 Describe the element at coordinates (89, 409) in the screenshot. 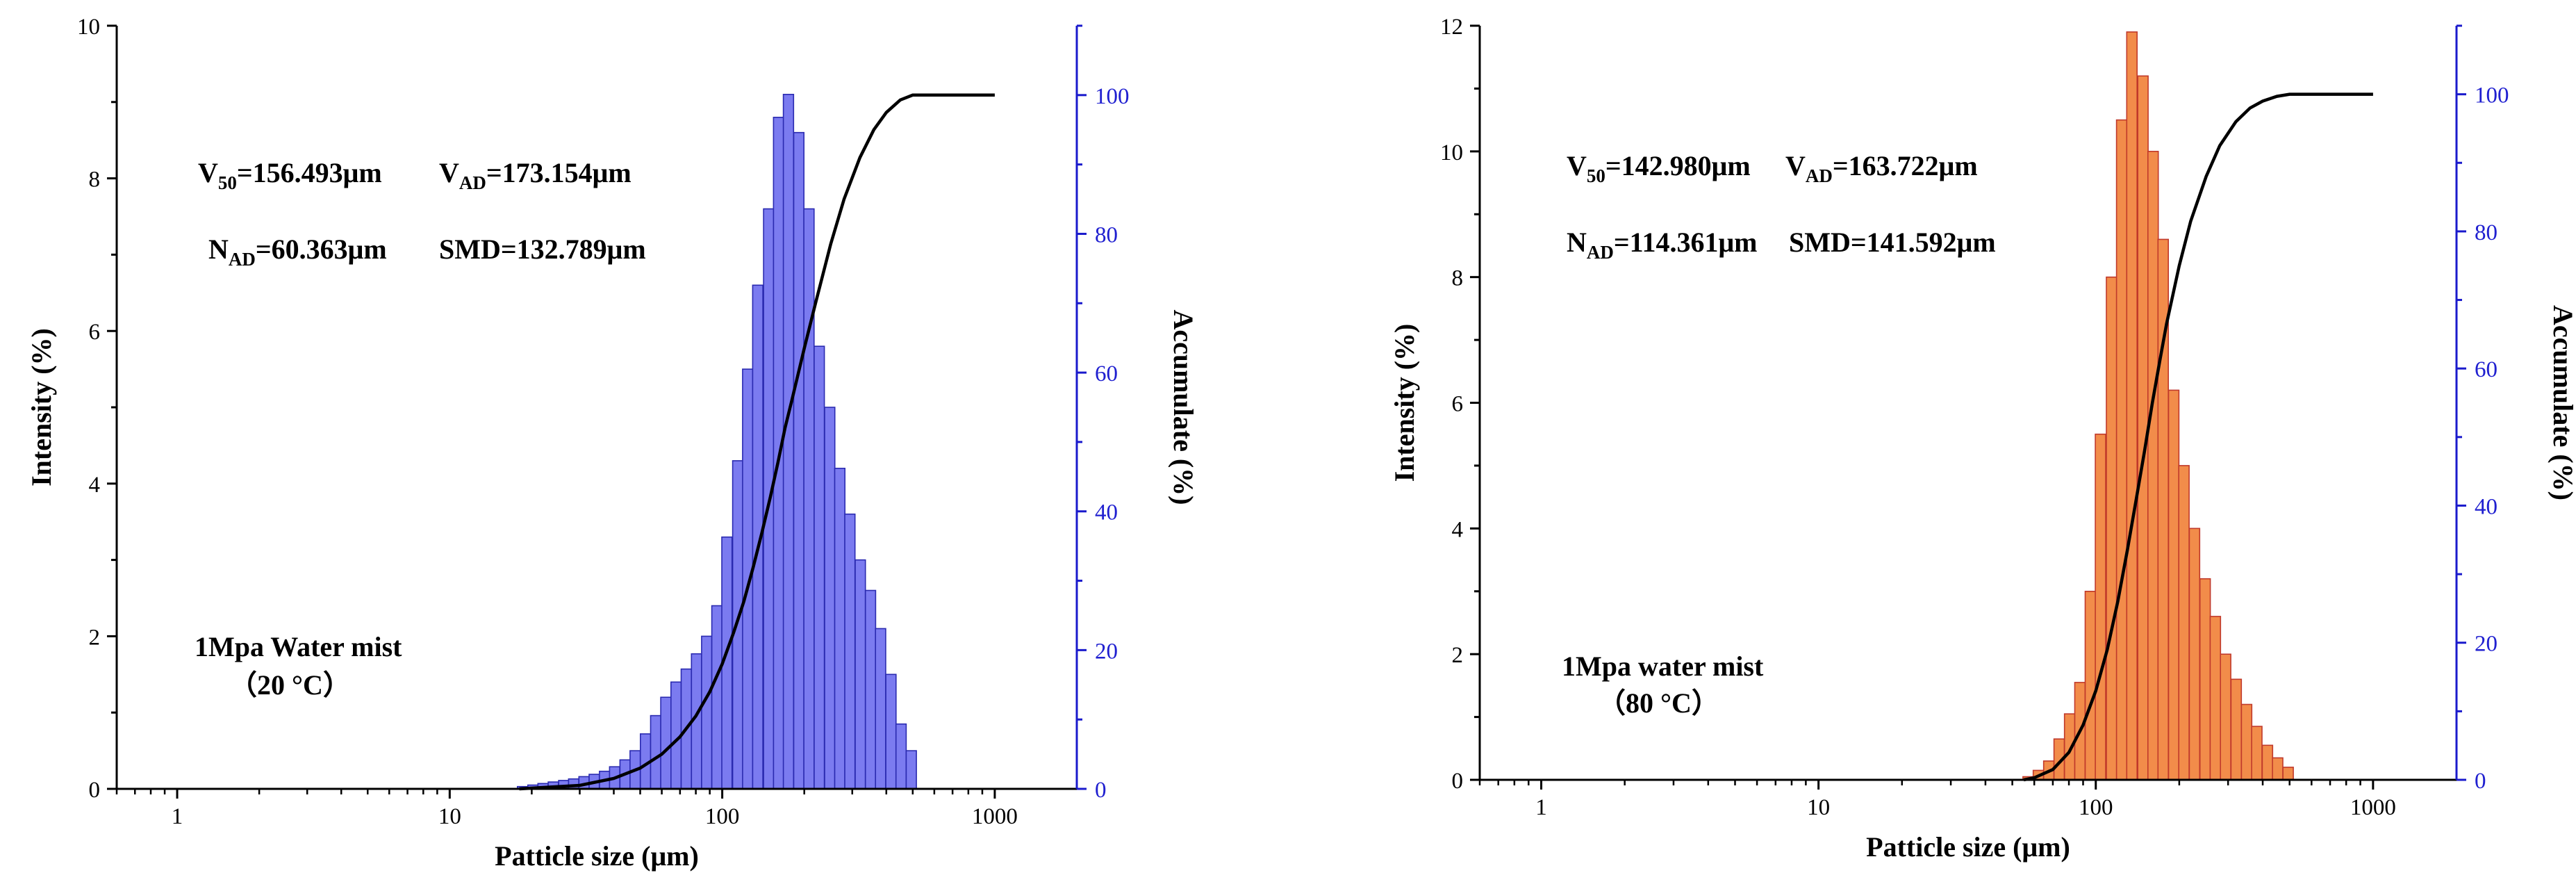

I see `left-y-ticks: 0 2 4 6 8 10` at that location.